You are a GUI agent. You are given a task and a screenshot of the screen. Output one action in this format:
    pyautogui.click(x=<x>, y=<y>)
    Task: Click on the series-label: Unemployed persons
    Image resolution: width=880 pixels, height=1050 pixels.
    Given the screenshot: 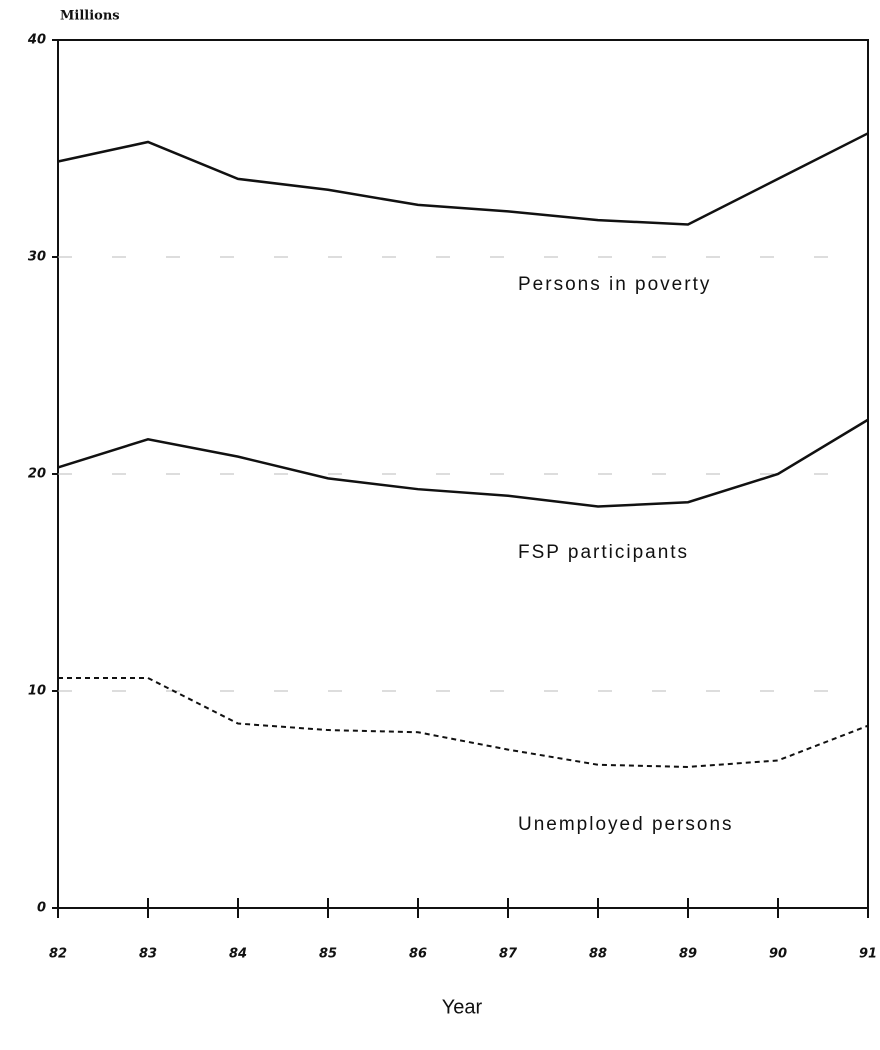 What is the action you would take?
    pyautogui.click(x=626, y=824)
    